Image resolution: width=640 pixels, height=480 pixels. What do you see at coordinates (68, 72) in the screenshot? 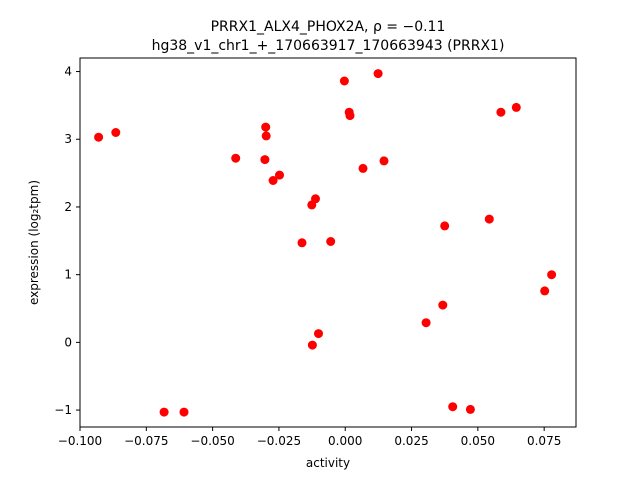
I see `y-tick-label: 4` at bounding box center [68, 72].